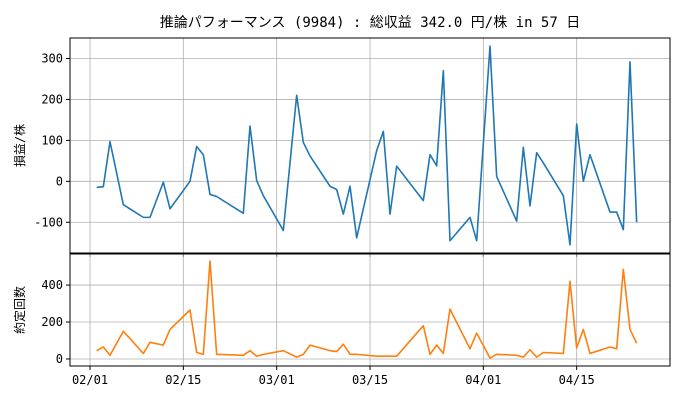 The width and height of the screenshot is (680, 404). What do you see at coordinates (52, 58) in the screenshot?
I see `y-tick-label: 300` at bounding box center [52, 58].